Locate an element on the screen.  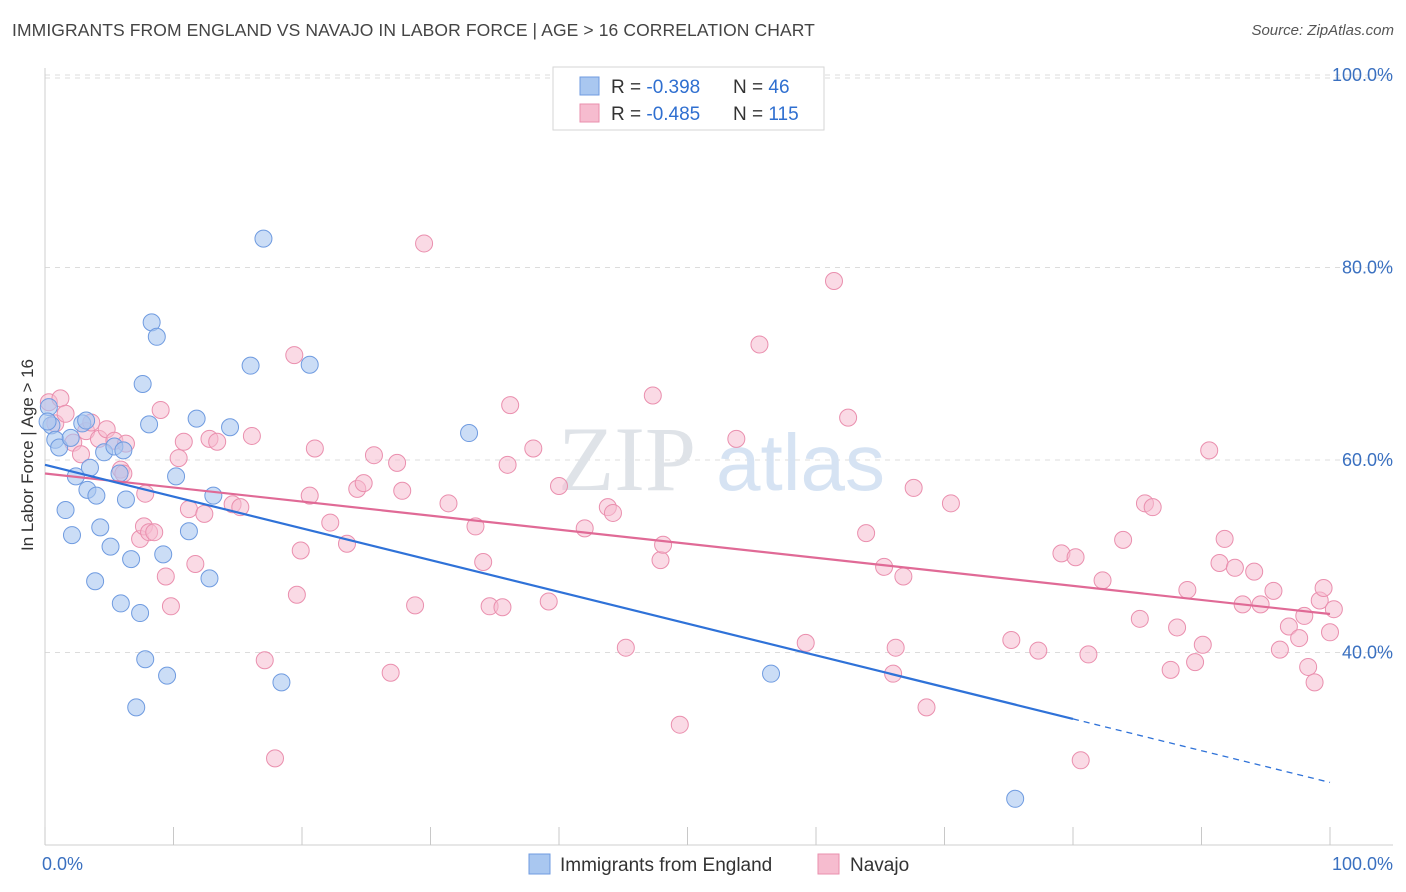
x-tick-labels: 0.0% 100.0% is located at coordinates (717, 864).